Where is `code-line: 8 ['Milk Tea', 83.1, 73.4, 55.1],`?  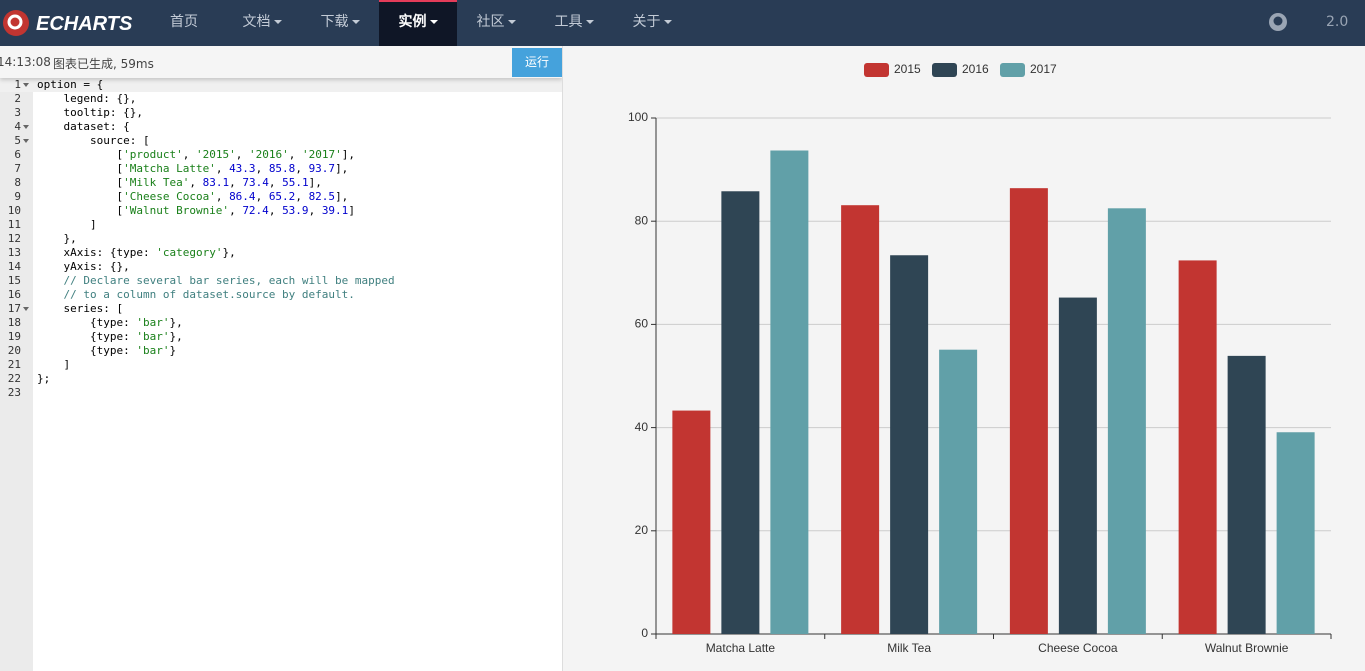
code-line: 8 ['Milk Tea', 83.1, 73.4, 55.1], is located at coordinates (281, 183).